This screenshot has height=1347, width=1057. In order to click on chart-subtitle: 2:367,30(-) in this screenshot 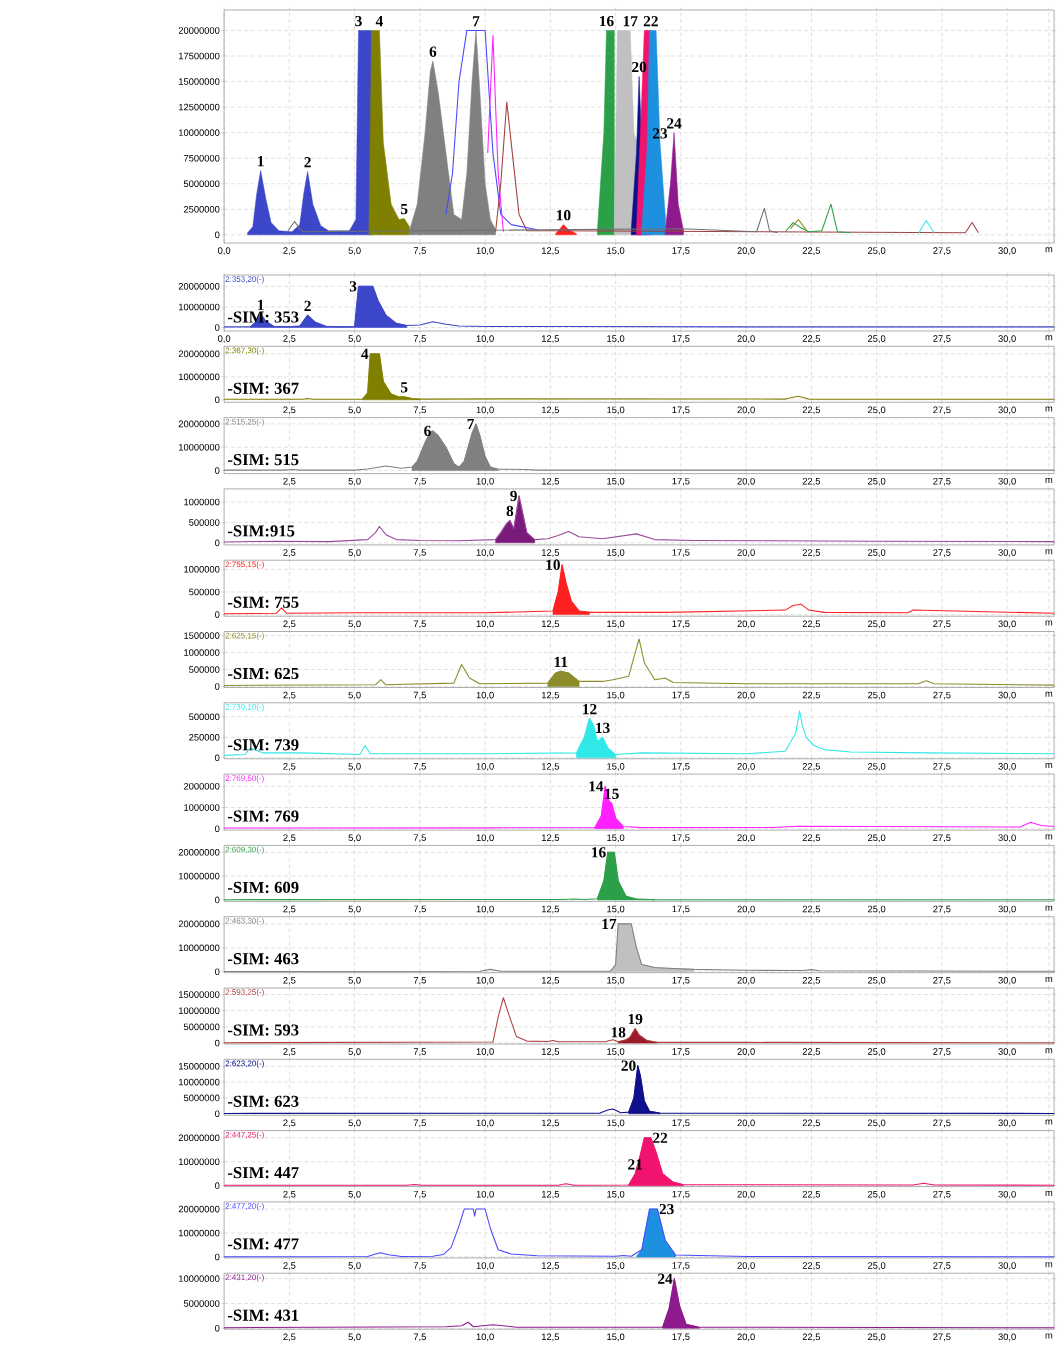, I will do `click(244, 351)`.